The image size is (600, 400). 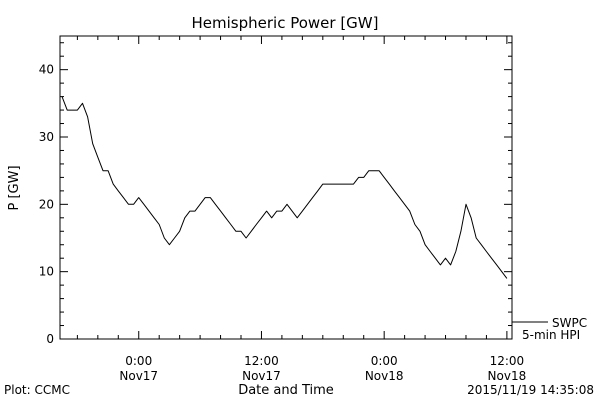 I want to click on y-tick-label: 40, so click(x=46, y=70).